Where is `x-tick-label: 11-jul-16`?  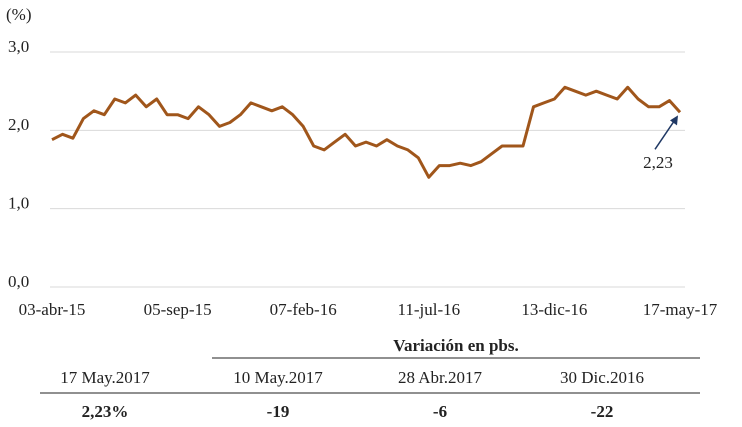
x-tick-label: 11-jul-16 is located at coordinates (428, 309).